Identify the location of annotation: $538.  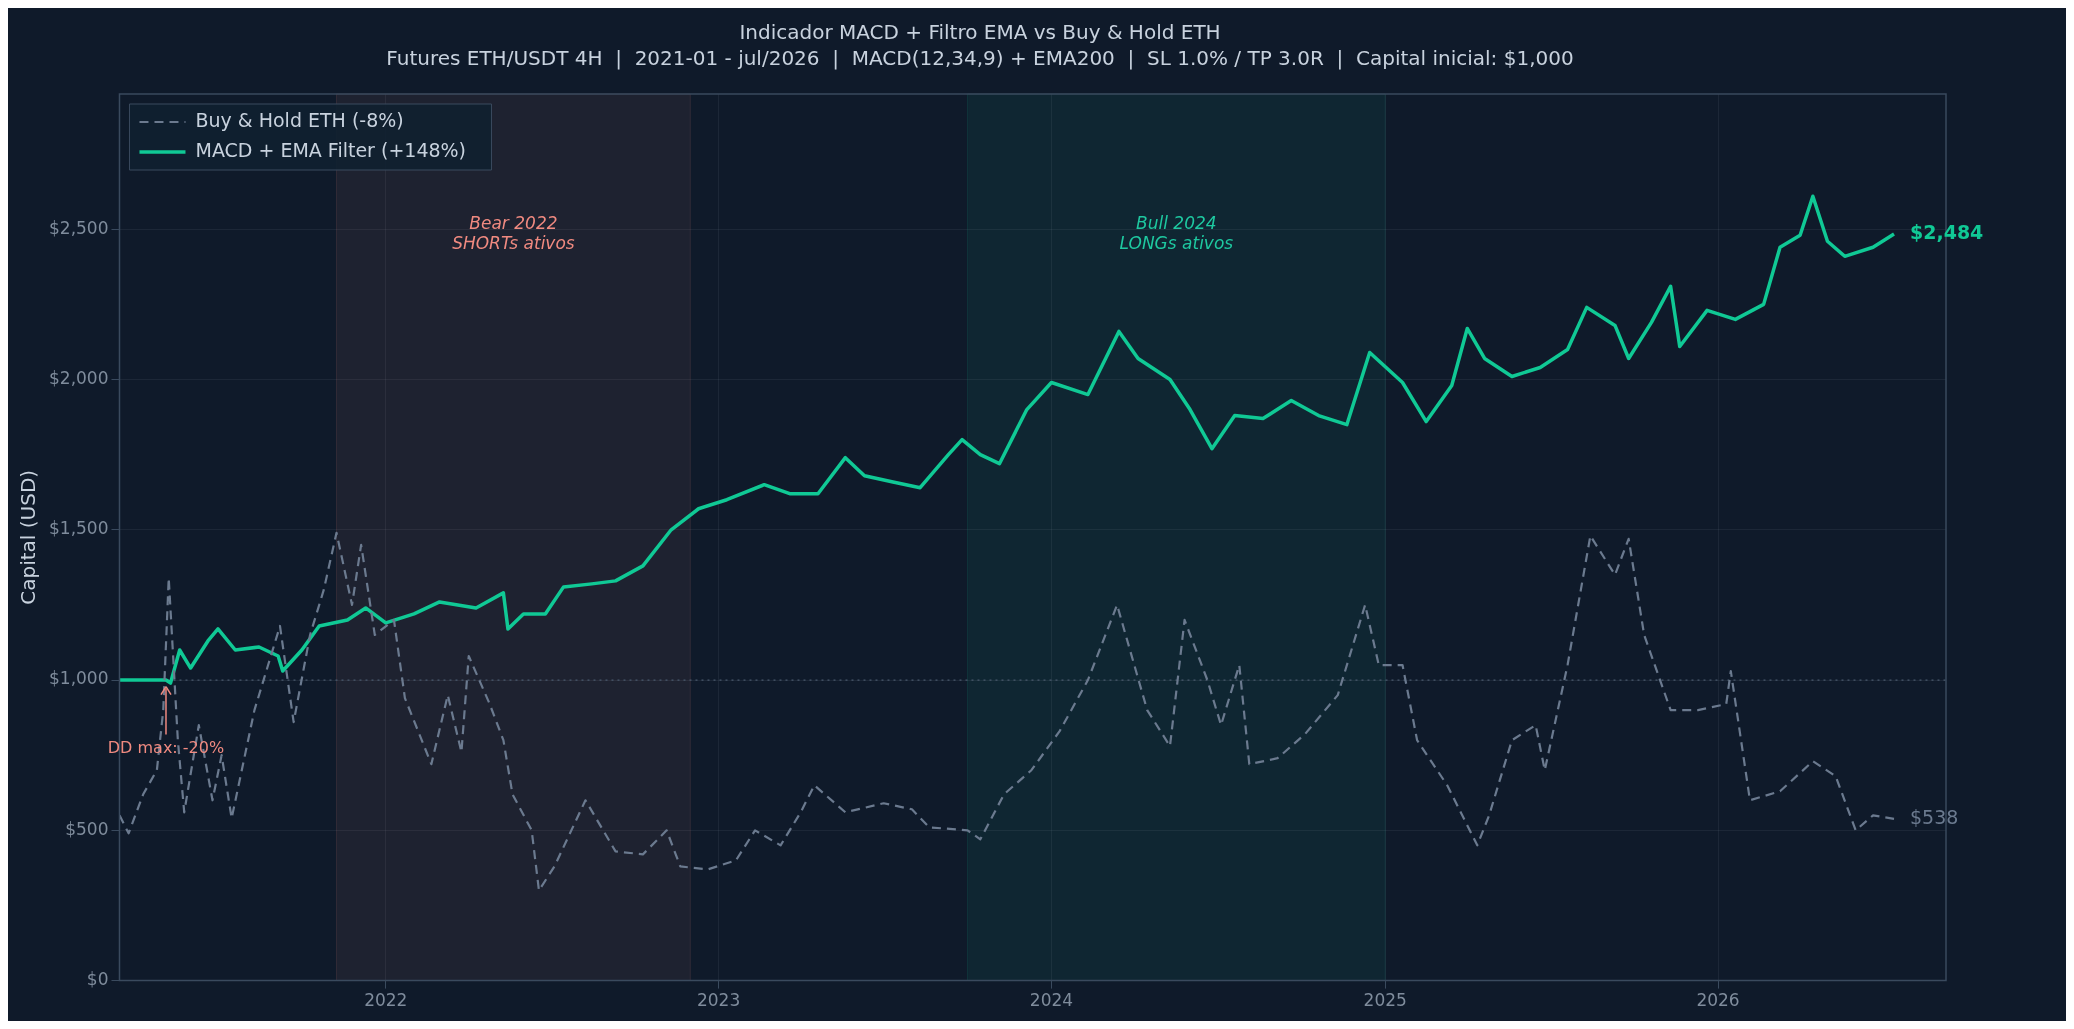
(1934, 816).